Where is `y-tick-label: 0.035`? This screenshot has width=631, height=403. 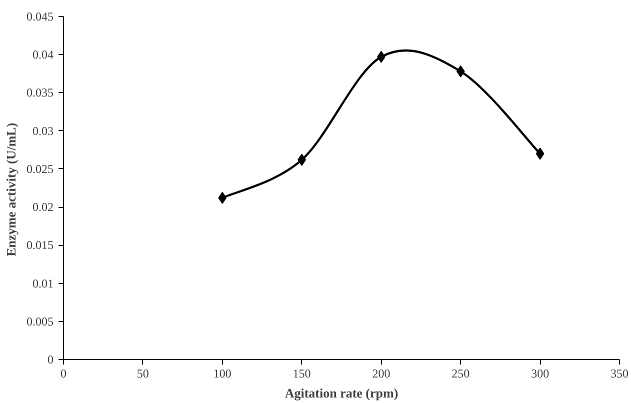 y-tick-label: 0.035 is located at coordinates (40, 93).